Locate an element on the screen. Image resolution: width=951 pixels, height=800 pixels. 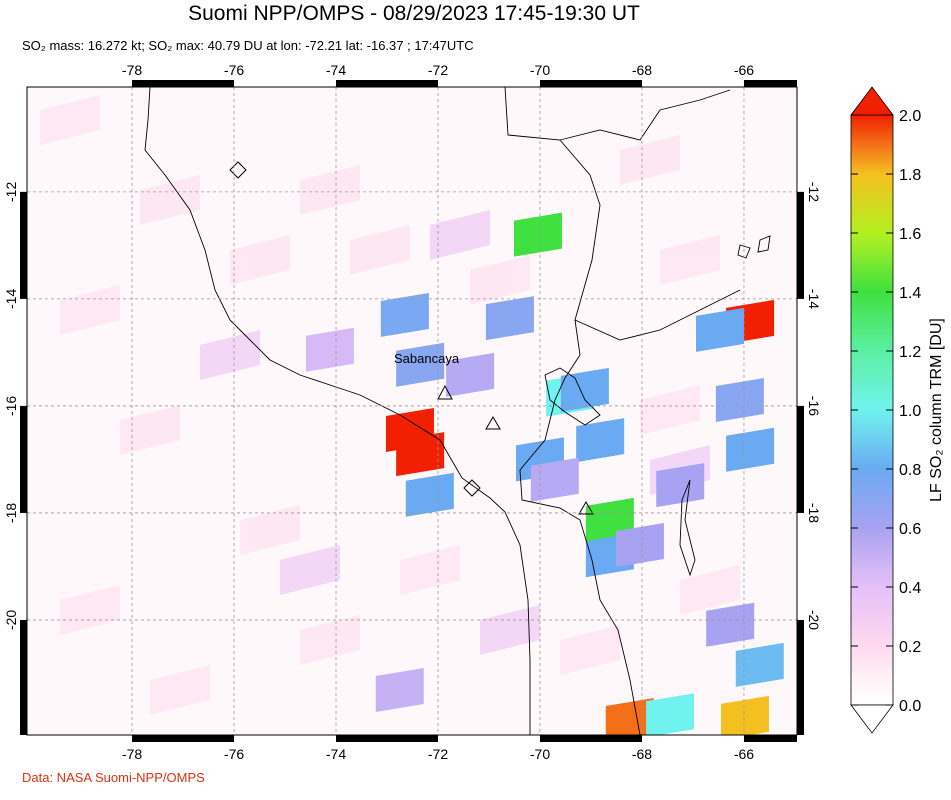
volcano-label: Sabancaya is located at coordinates (427, 358).